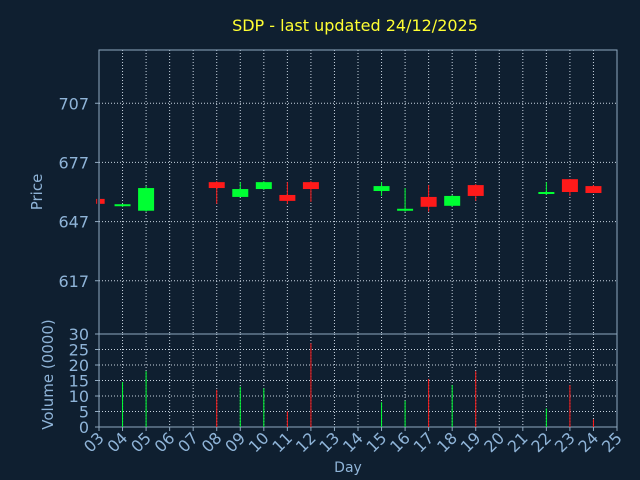 The image size is (640, 480). I want to click on volume-axis-label: Volume (0000), so click(48, 374).